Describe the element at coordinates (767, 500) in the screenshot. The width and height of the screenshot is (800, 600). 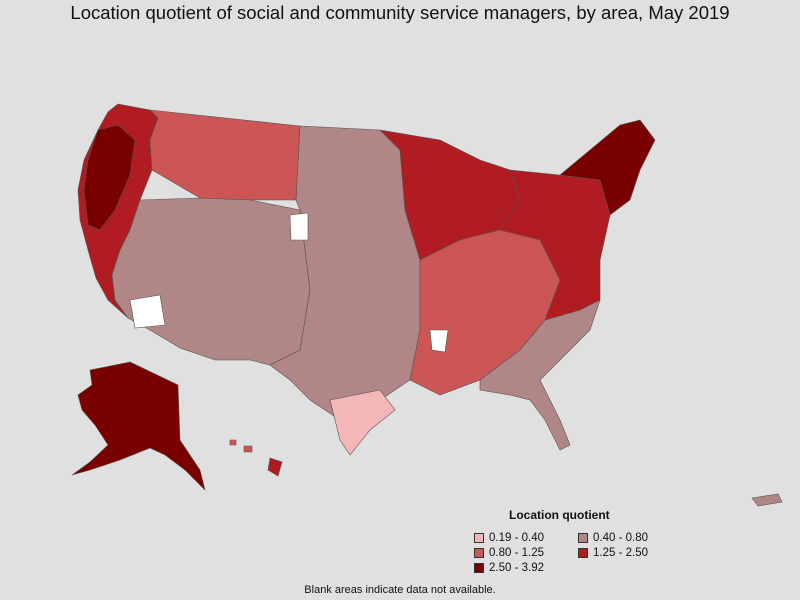
I see `region-puerto-rico` at that location.